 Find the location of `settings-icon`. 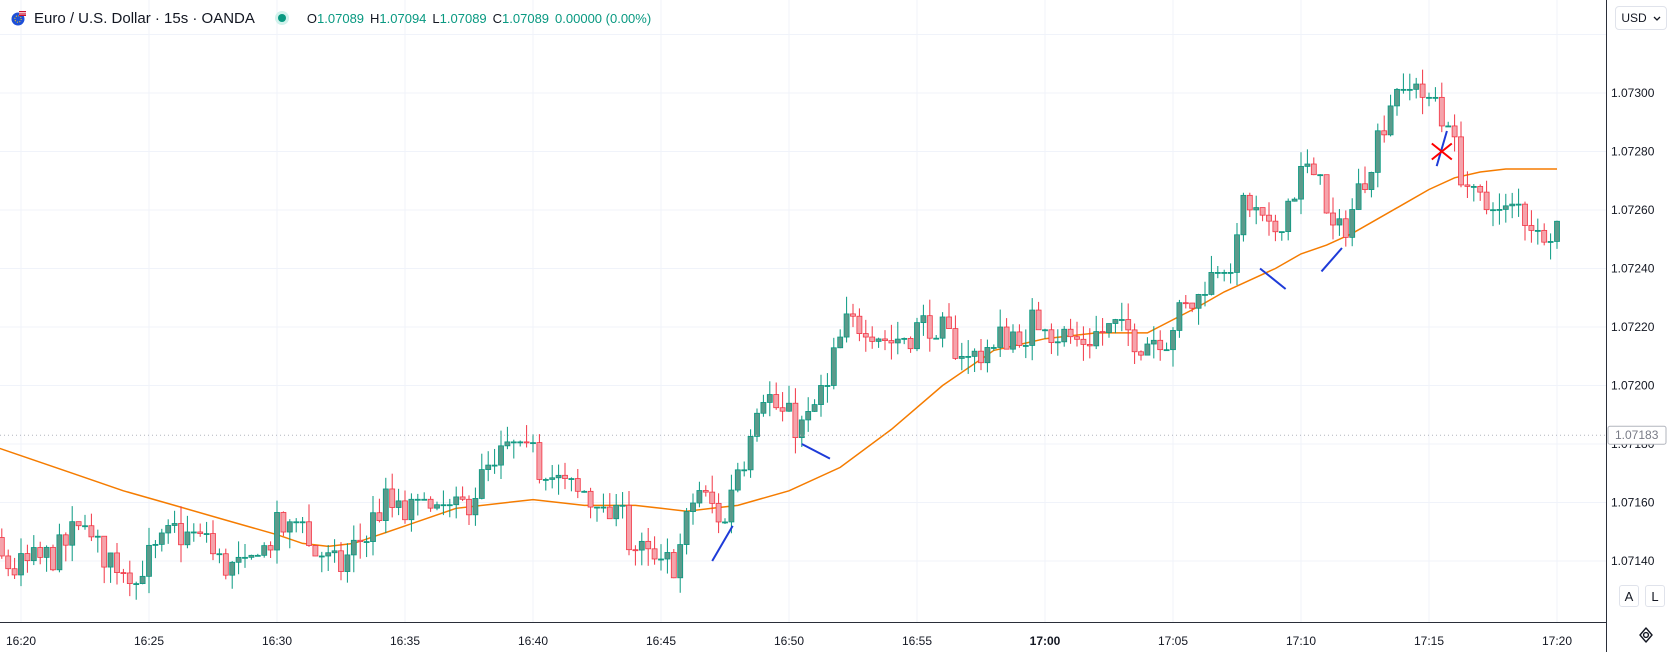

settings-icon is located at coordinates (1646, 635).